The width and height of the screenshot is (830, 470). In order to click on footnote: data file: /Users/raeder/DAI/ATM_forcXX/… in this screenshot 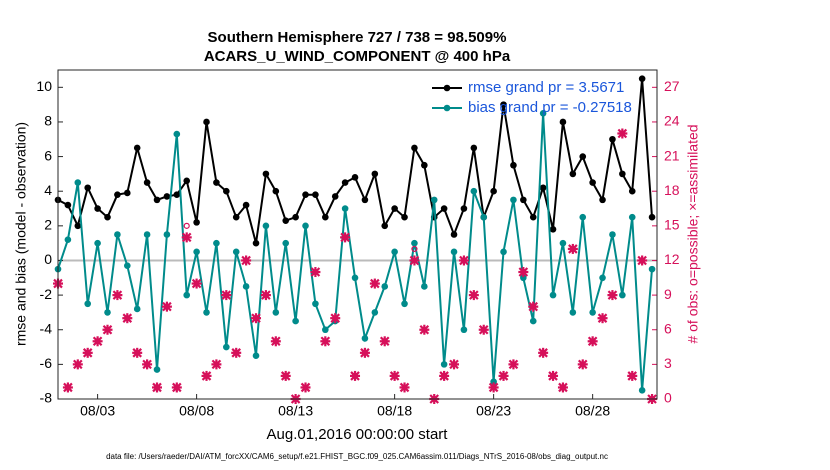, I will do `click(357, 456)`.